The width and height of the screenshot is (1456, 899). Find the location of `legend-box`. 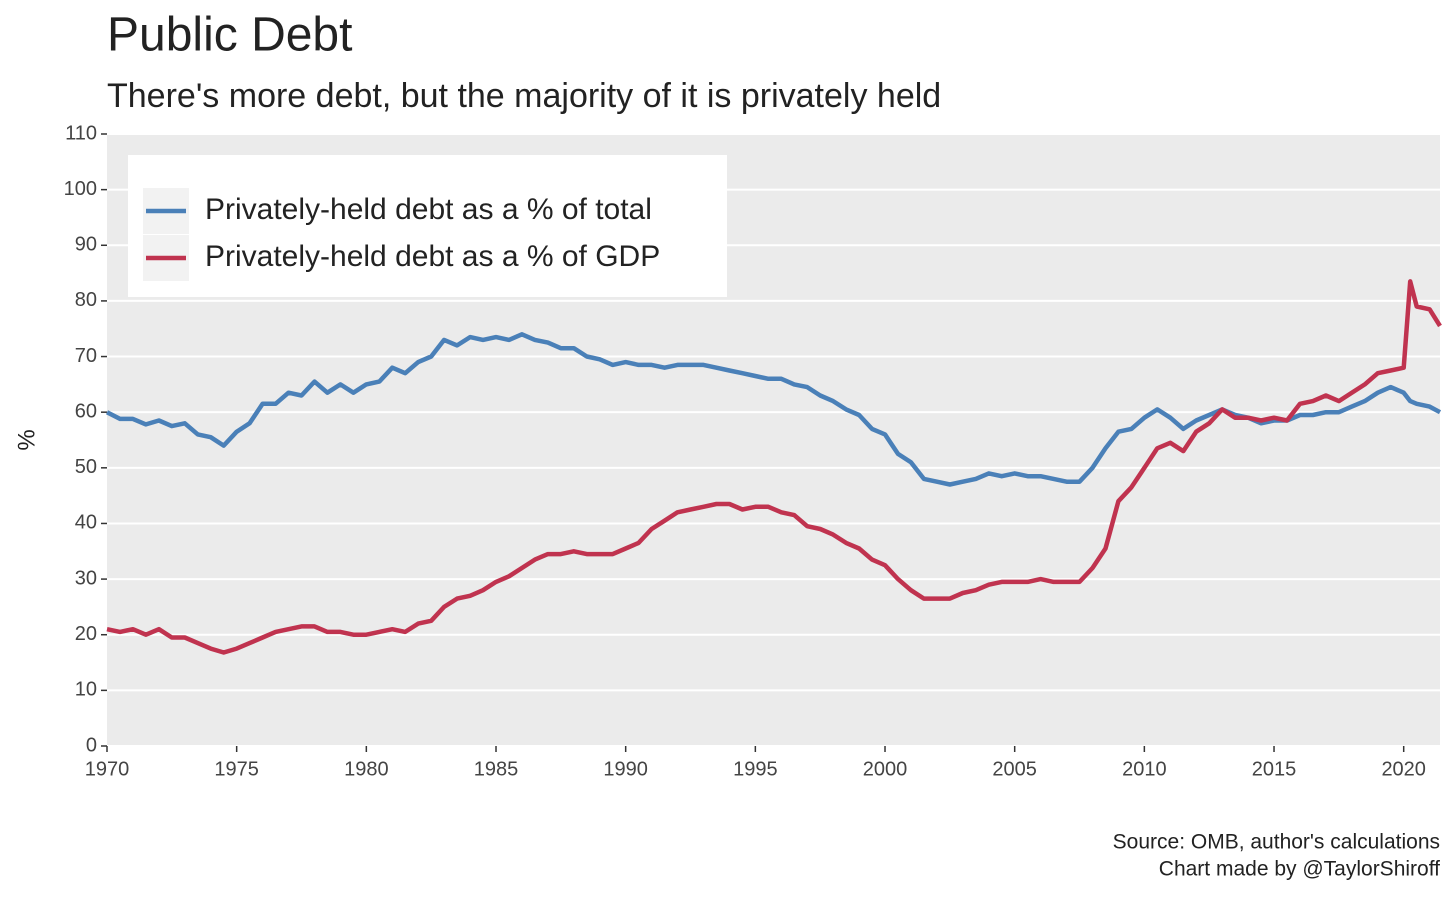

legend-box is located at coordinates (427, 226).